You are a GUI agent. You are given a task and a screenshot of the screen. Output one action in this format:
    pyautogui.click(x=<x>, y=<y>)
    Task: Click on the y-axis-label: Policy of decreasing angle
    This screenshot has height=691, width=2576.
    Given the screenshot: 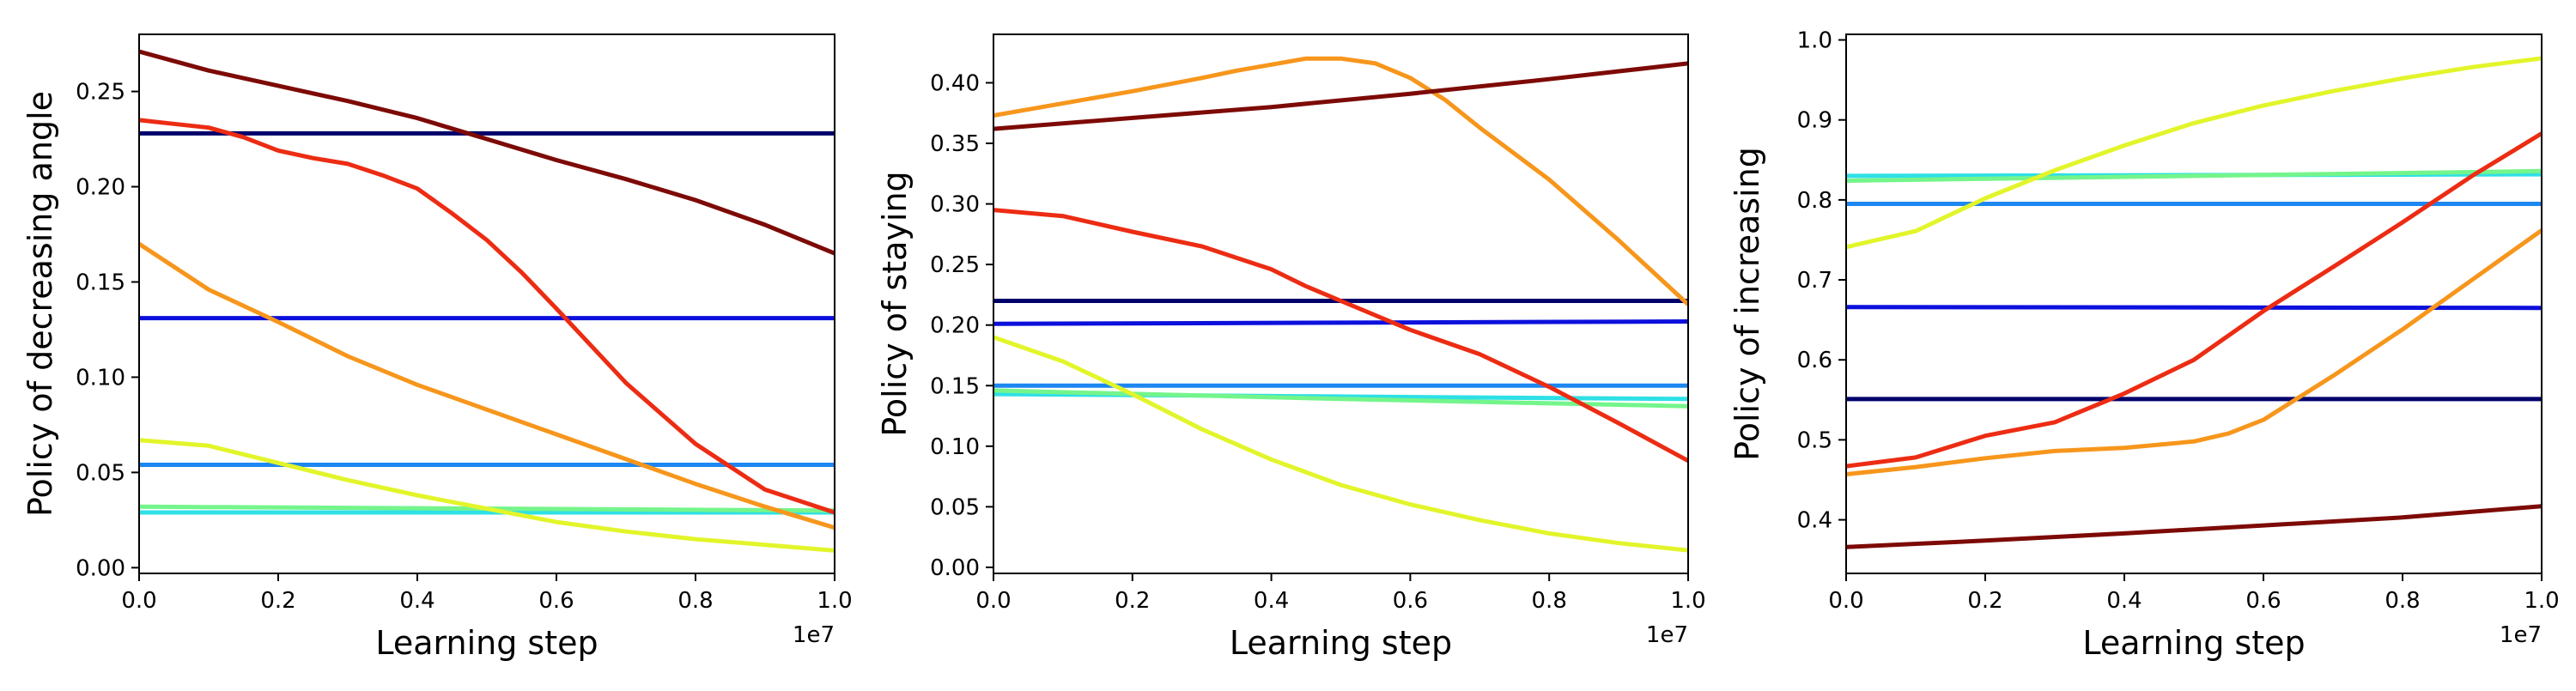 What is the action you would take?
    pyautogui.click(x=40, y=304)
    